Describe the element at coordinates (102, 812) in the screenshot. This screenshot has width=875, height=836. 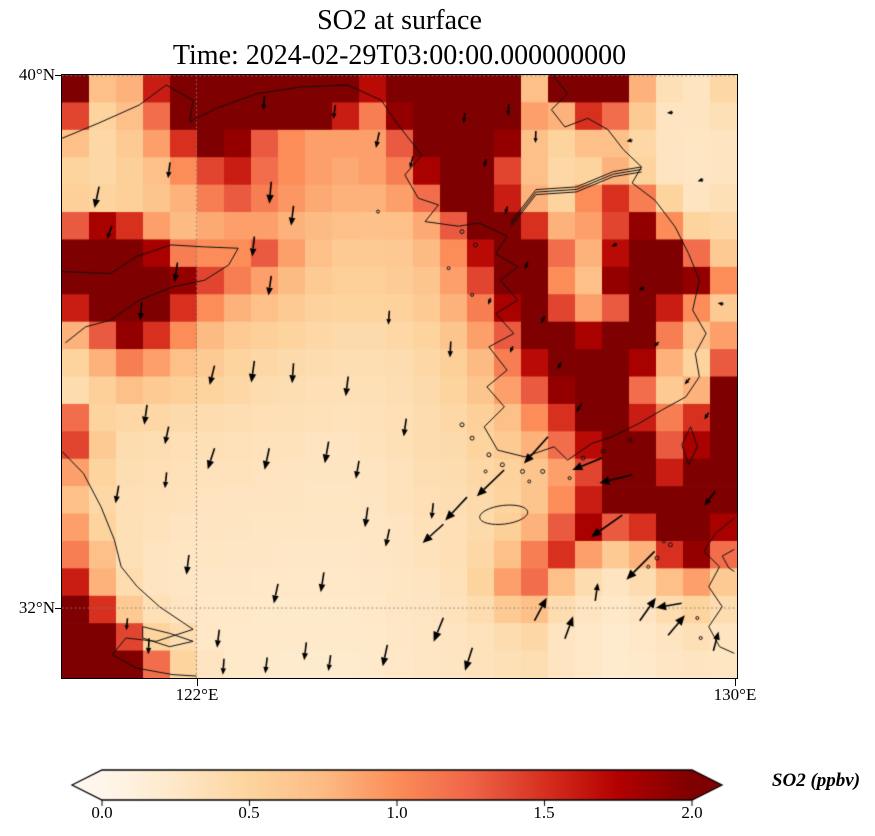
I see `colorbar-tick-0: 0.0` at that location.